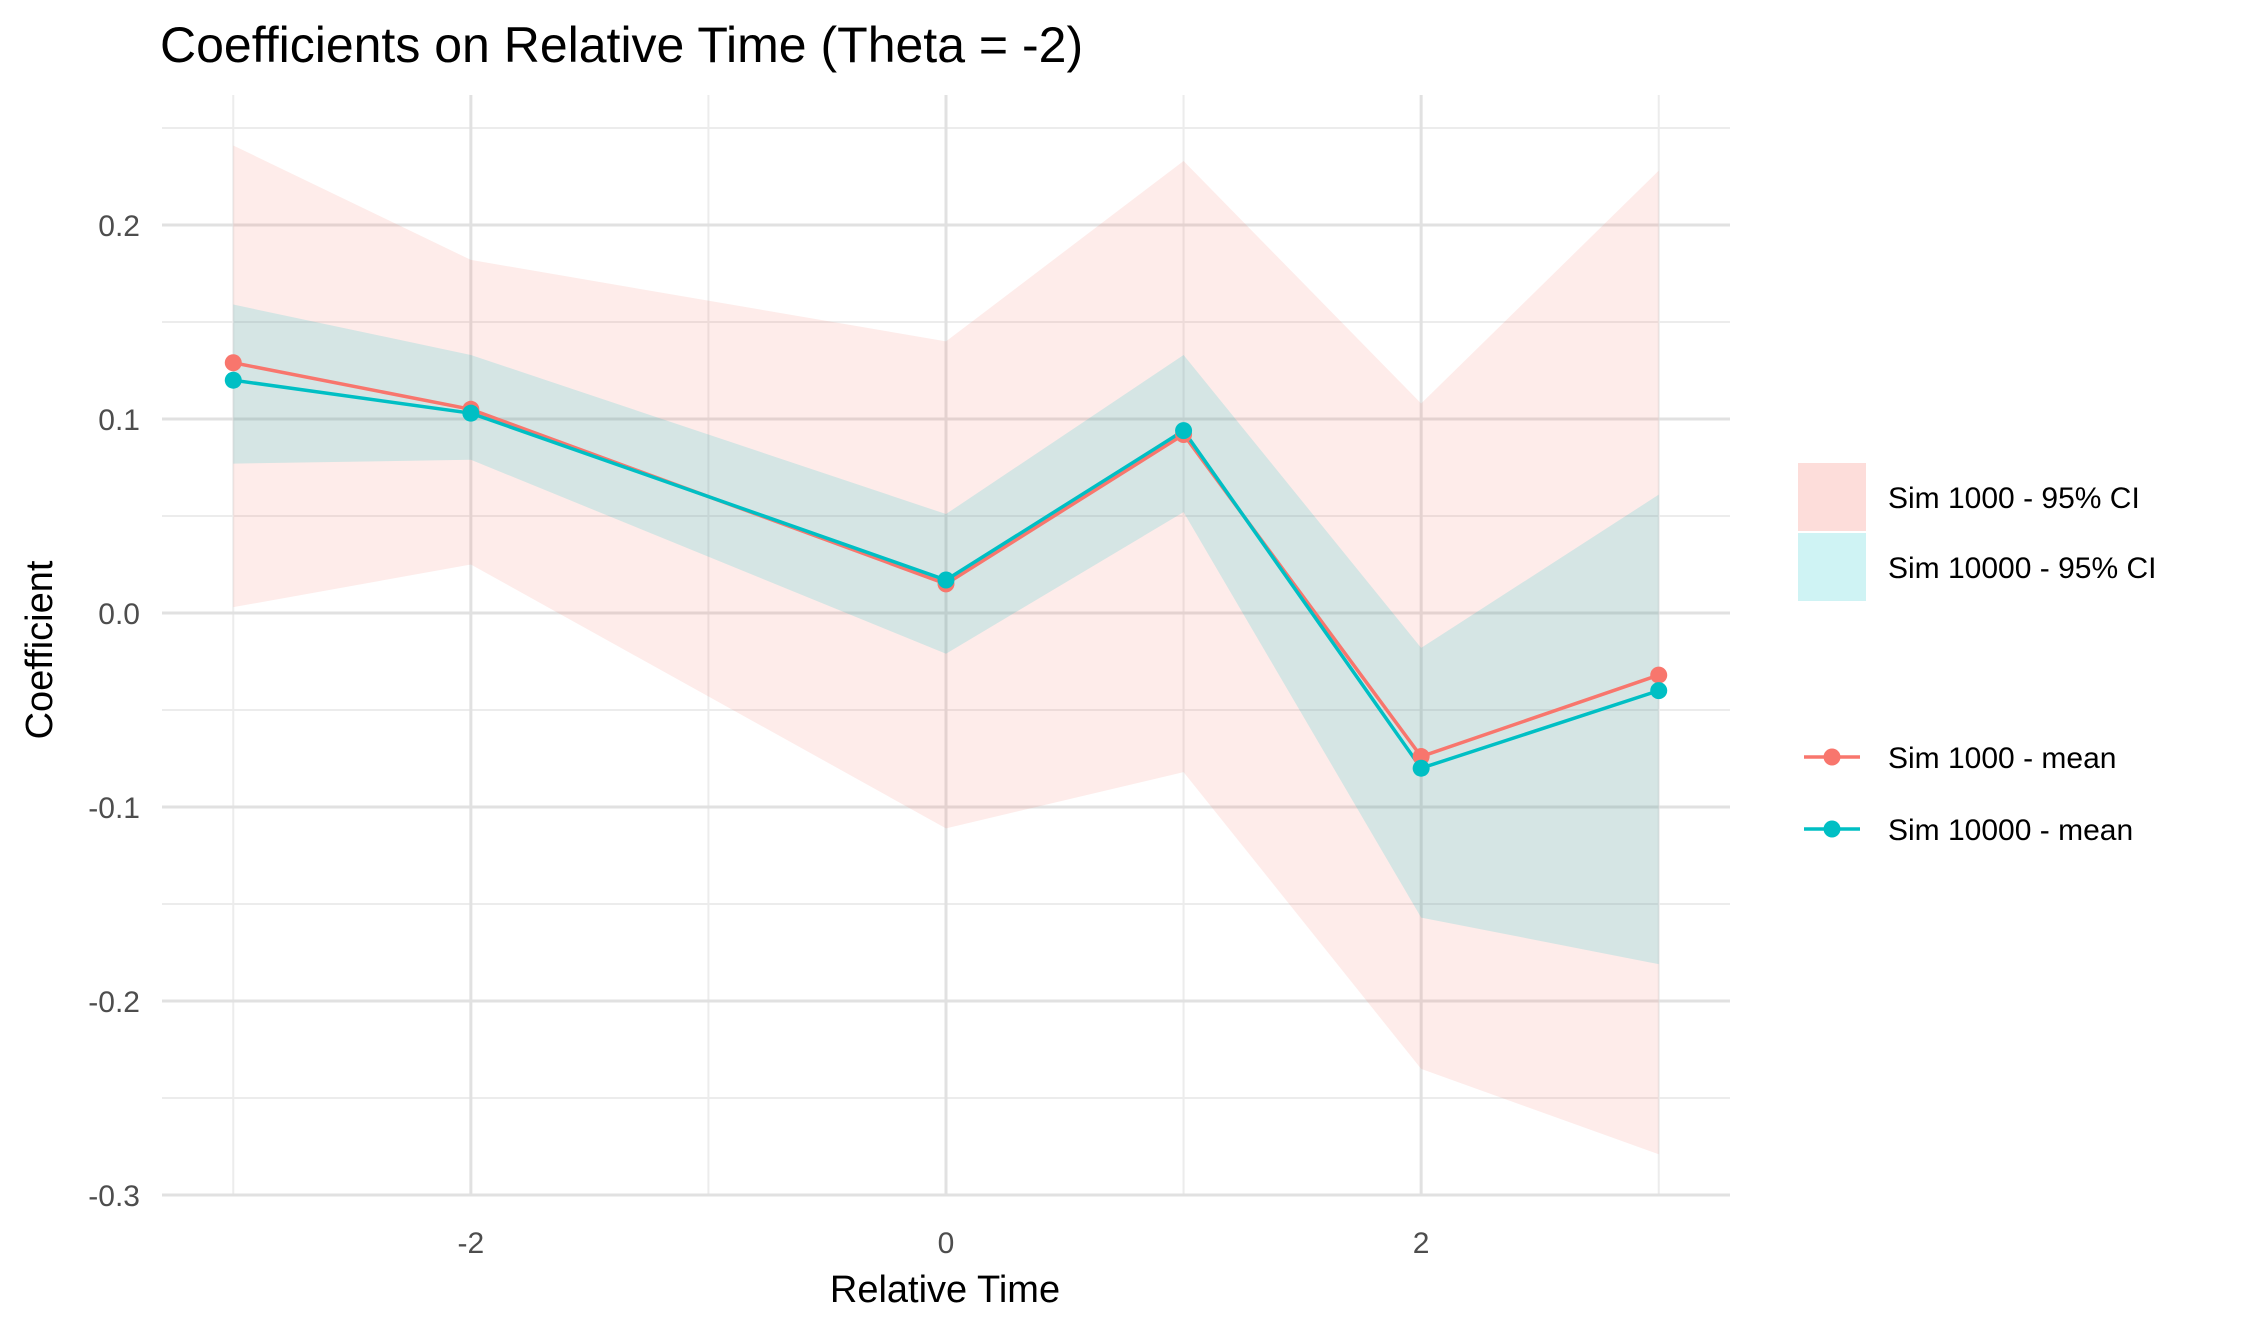 The width and height of the screenshot is (2258, 1329). I want to click on x-tick-label: -2, so click(471, 1243).